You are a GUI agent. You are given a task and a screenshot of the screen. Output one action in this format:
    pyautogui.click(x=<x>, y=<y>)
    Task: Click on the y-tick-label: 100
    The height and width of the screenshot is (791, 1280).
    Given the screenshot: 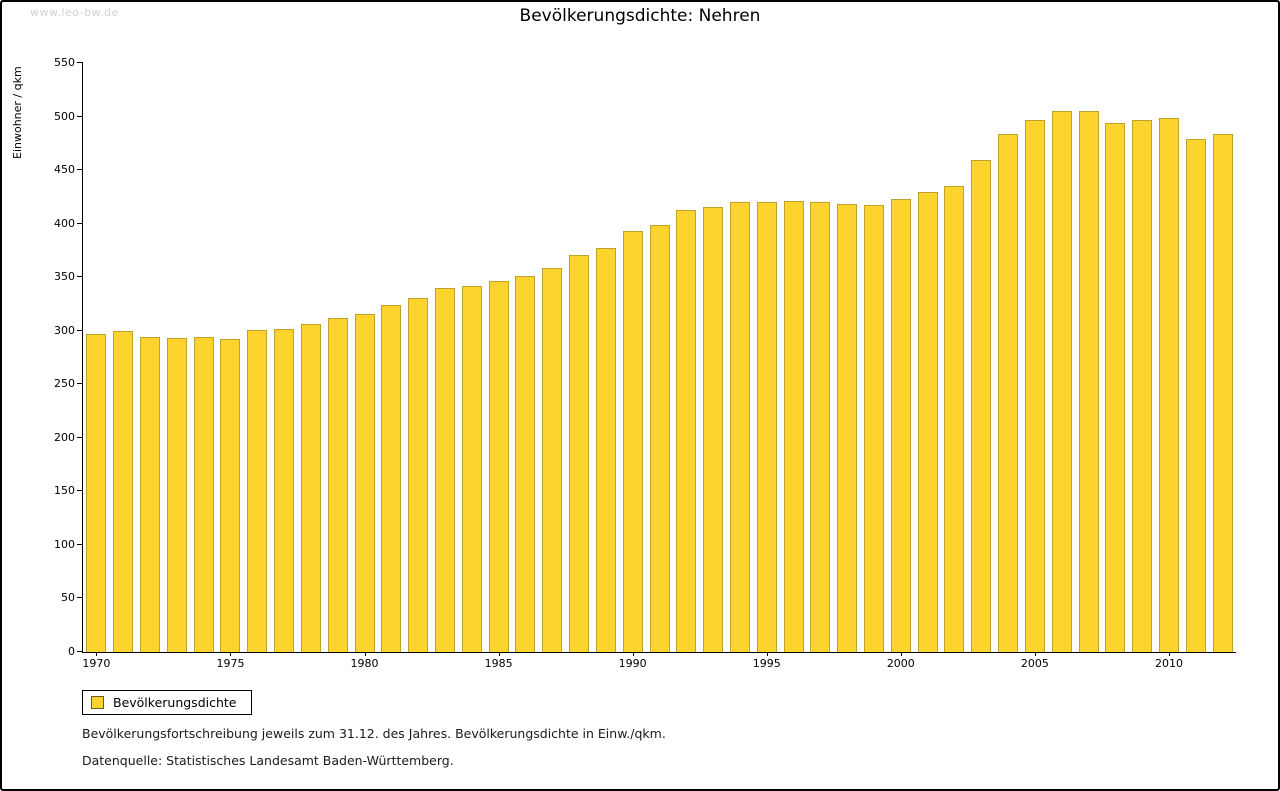 What is the action you would take?
    pyautogui.click(x=64, y=544)
    